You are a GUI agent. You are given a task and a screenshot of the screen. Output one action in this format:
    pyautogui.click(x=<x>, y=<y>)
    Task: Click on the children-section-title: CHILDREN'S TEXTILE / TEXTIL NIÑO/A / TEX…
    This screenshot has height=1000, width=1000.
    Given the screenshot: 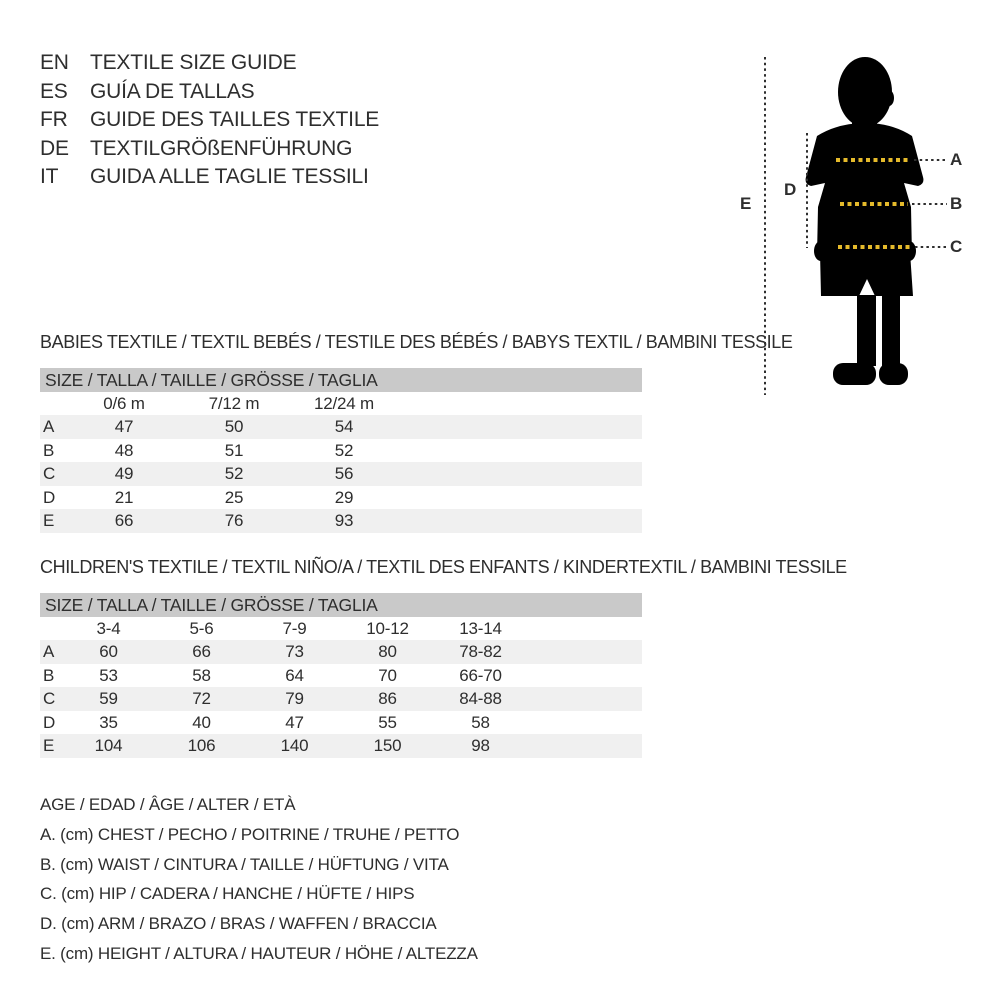 What is the action you would take?
    pyautogui.click(x=443, y=567)
    